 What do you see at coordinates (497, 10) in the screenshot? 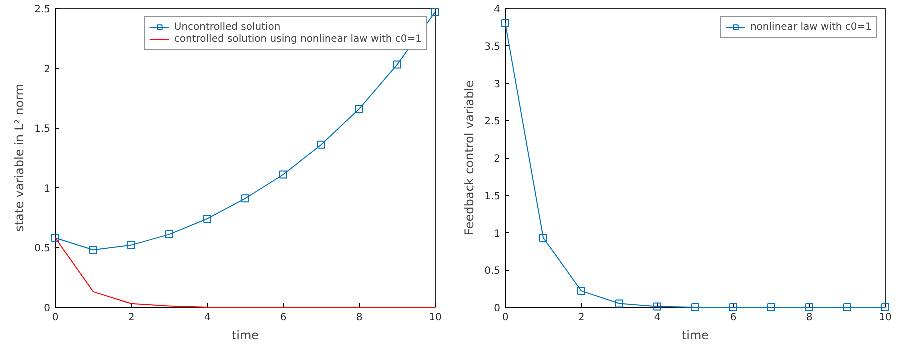
I see `y-tick-label: 4` at bounding box center [497, 10].